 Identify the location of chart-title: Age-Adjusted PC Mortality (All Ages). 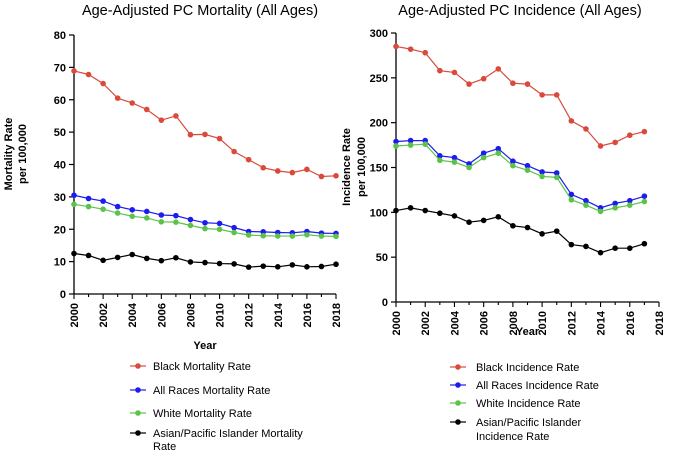
(200, 11).